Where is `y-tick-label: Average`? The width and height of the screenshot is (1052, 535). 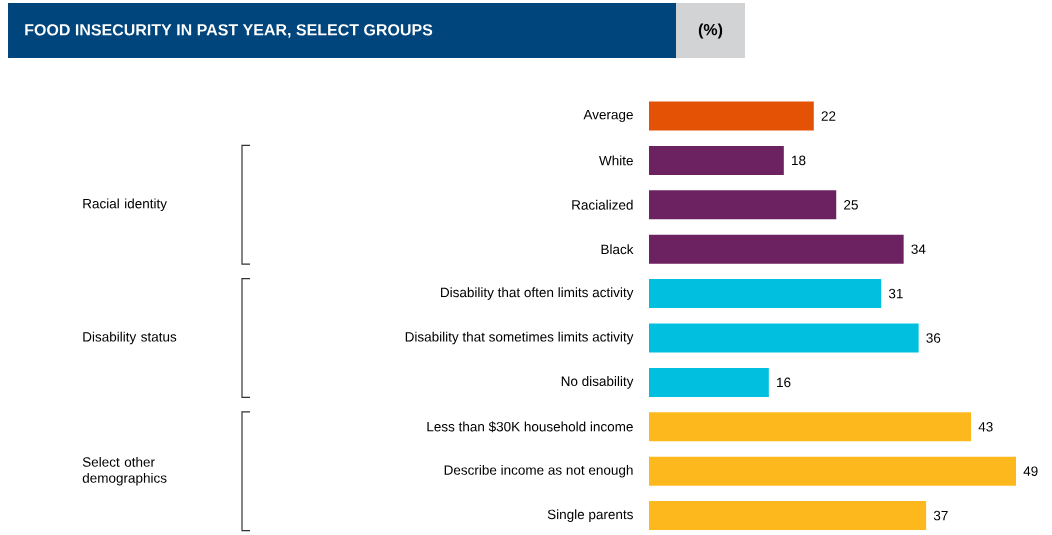 y-tick-label: Average is located at coordinates (608, 116).